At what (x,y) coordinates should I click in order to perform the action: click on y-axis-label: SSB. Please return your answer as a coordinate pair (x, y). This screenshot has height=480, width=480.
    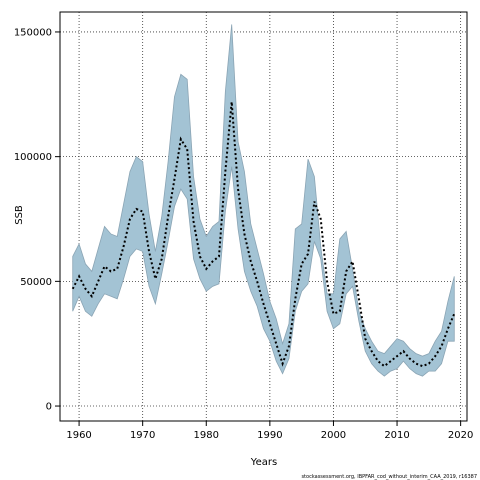
    Looking at the image, I should click on (19, 215).